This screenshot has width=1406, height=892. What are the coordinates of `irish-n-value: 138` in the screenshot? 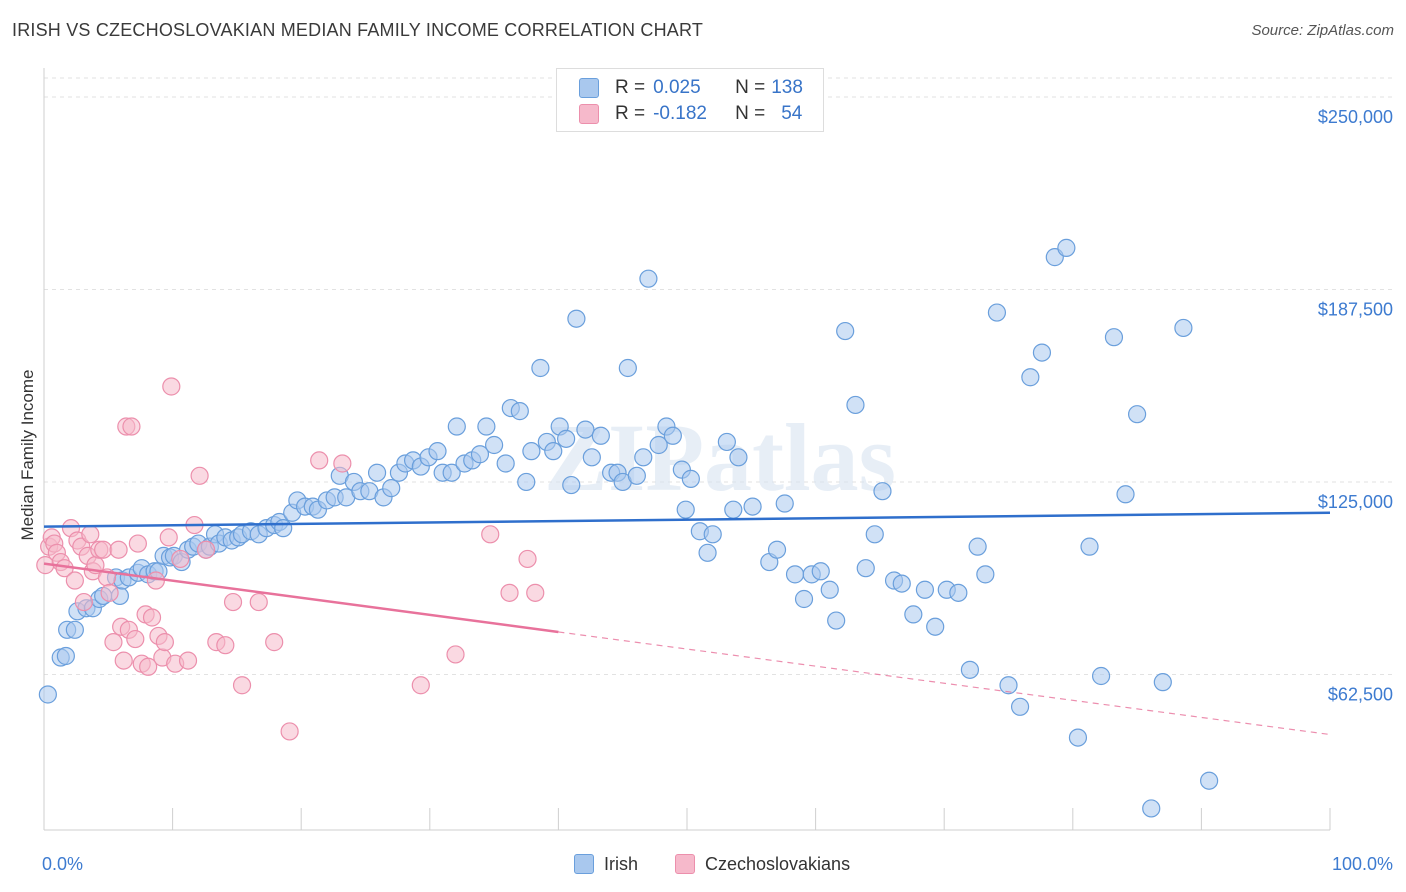 It's located at (787, 87).